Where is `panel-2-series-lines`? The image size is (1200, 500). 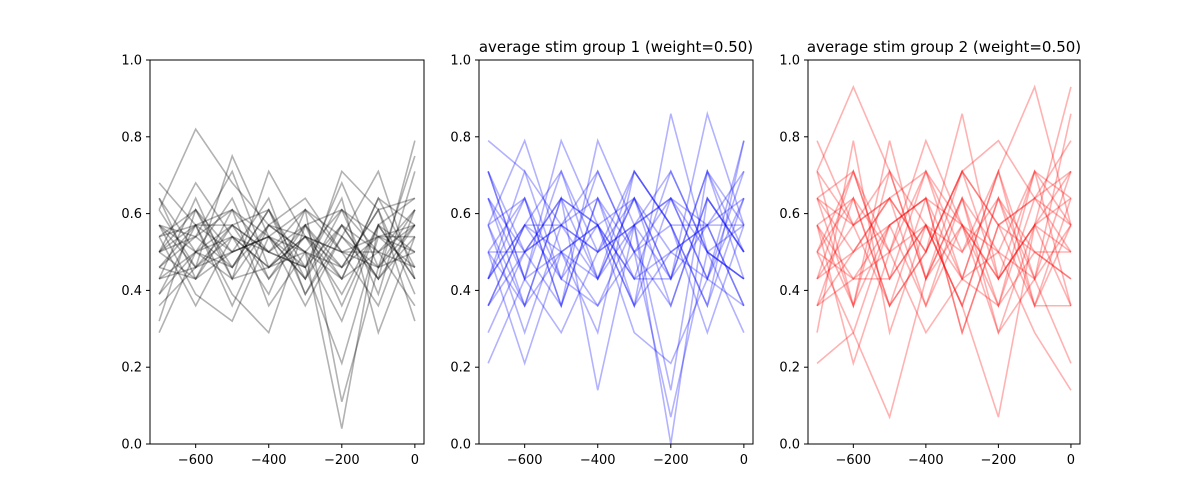 panel-2-series-lines is located at coordinates (616, 277).